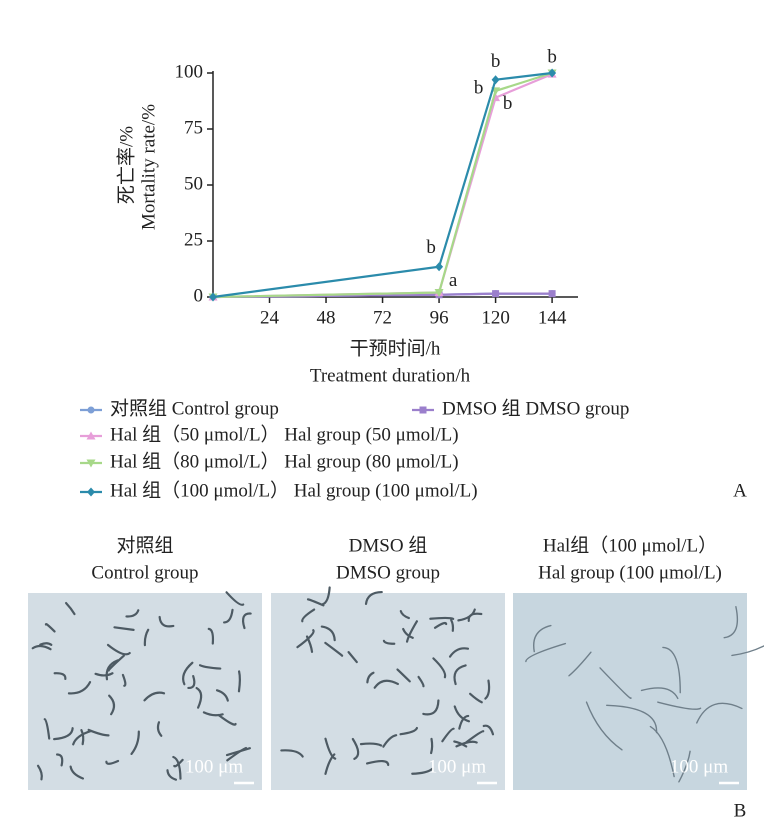 Image resolution: width=764 pixels, height=835 pixels. What do you see at coordinates (630, 545) in the screenshot?
I see `image-caption: Hal组（100 μmol/L）` at bounding box center [630, 545].